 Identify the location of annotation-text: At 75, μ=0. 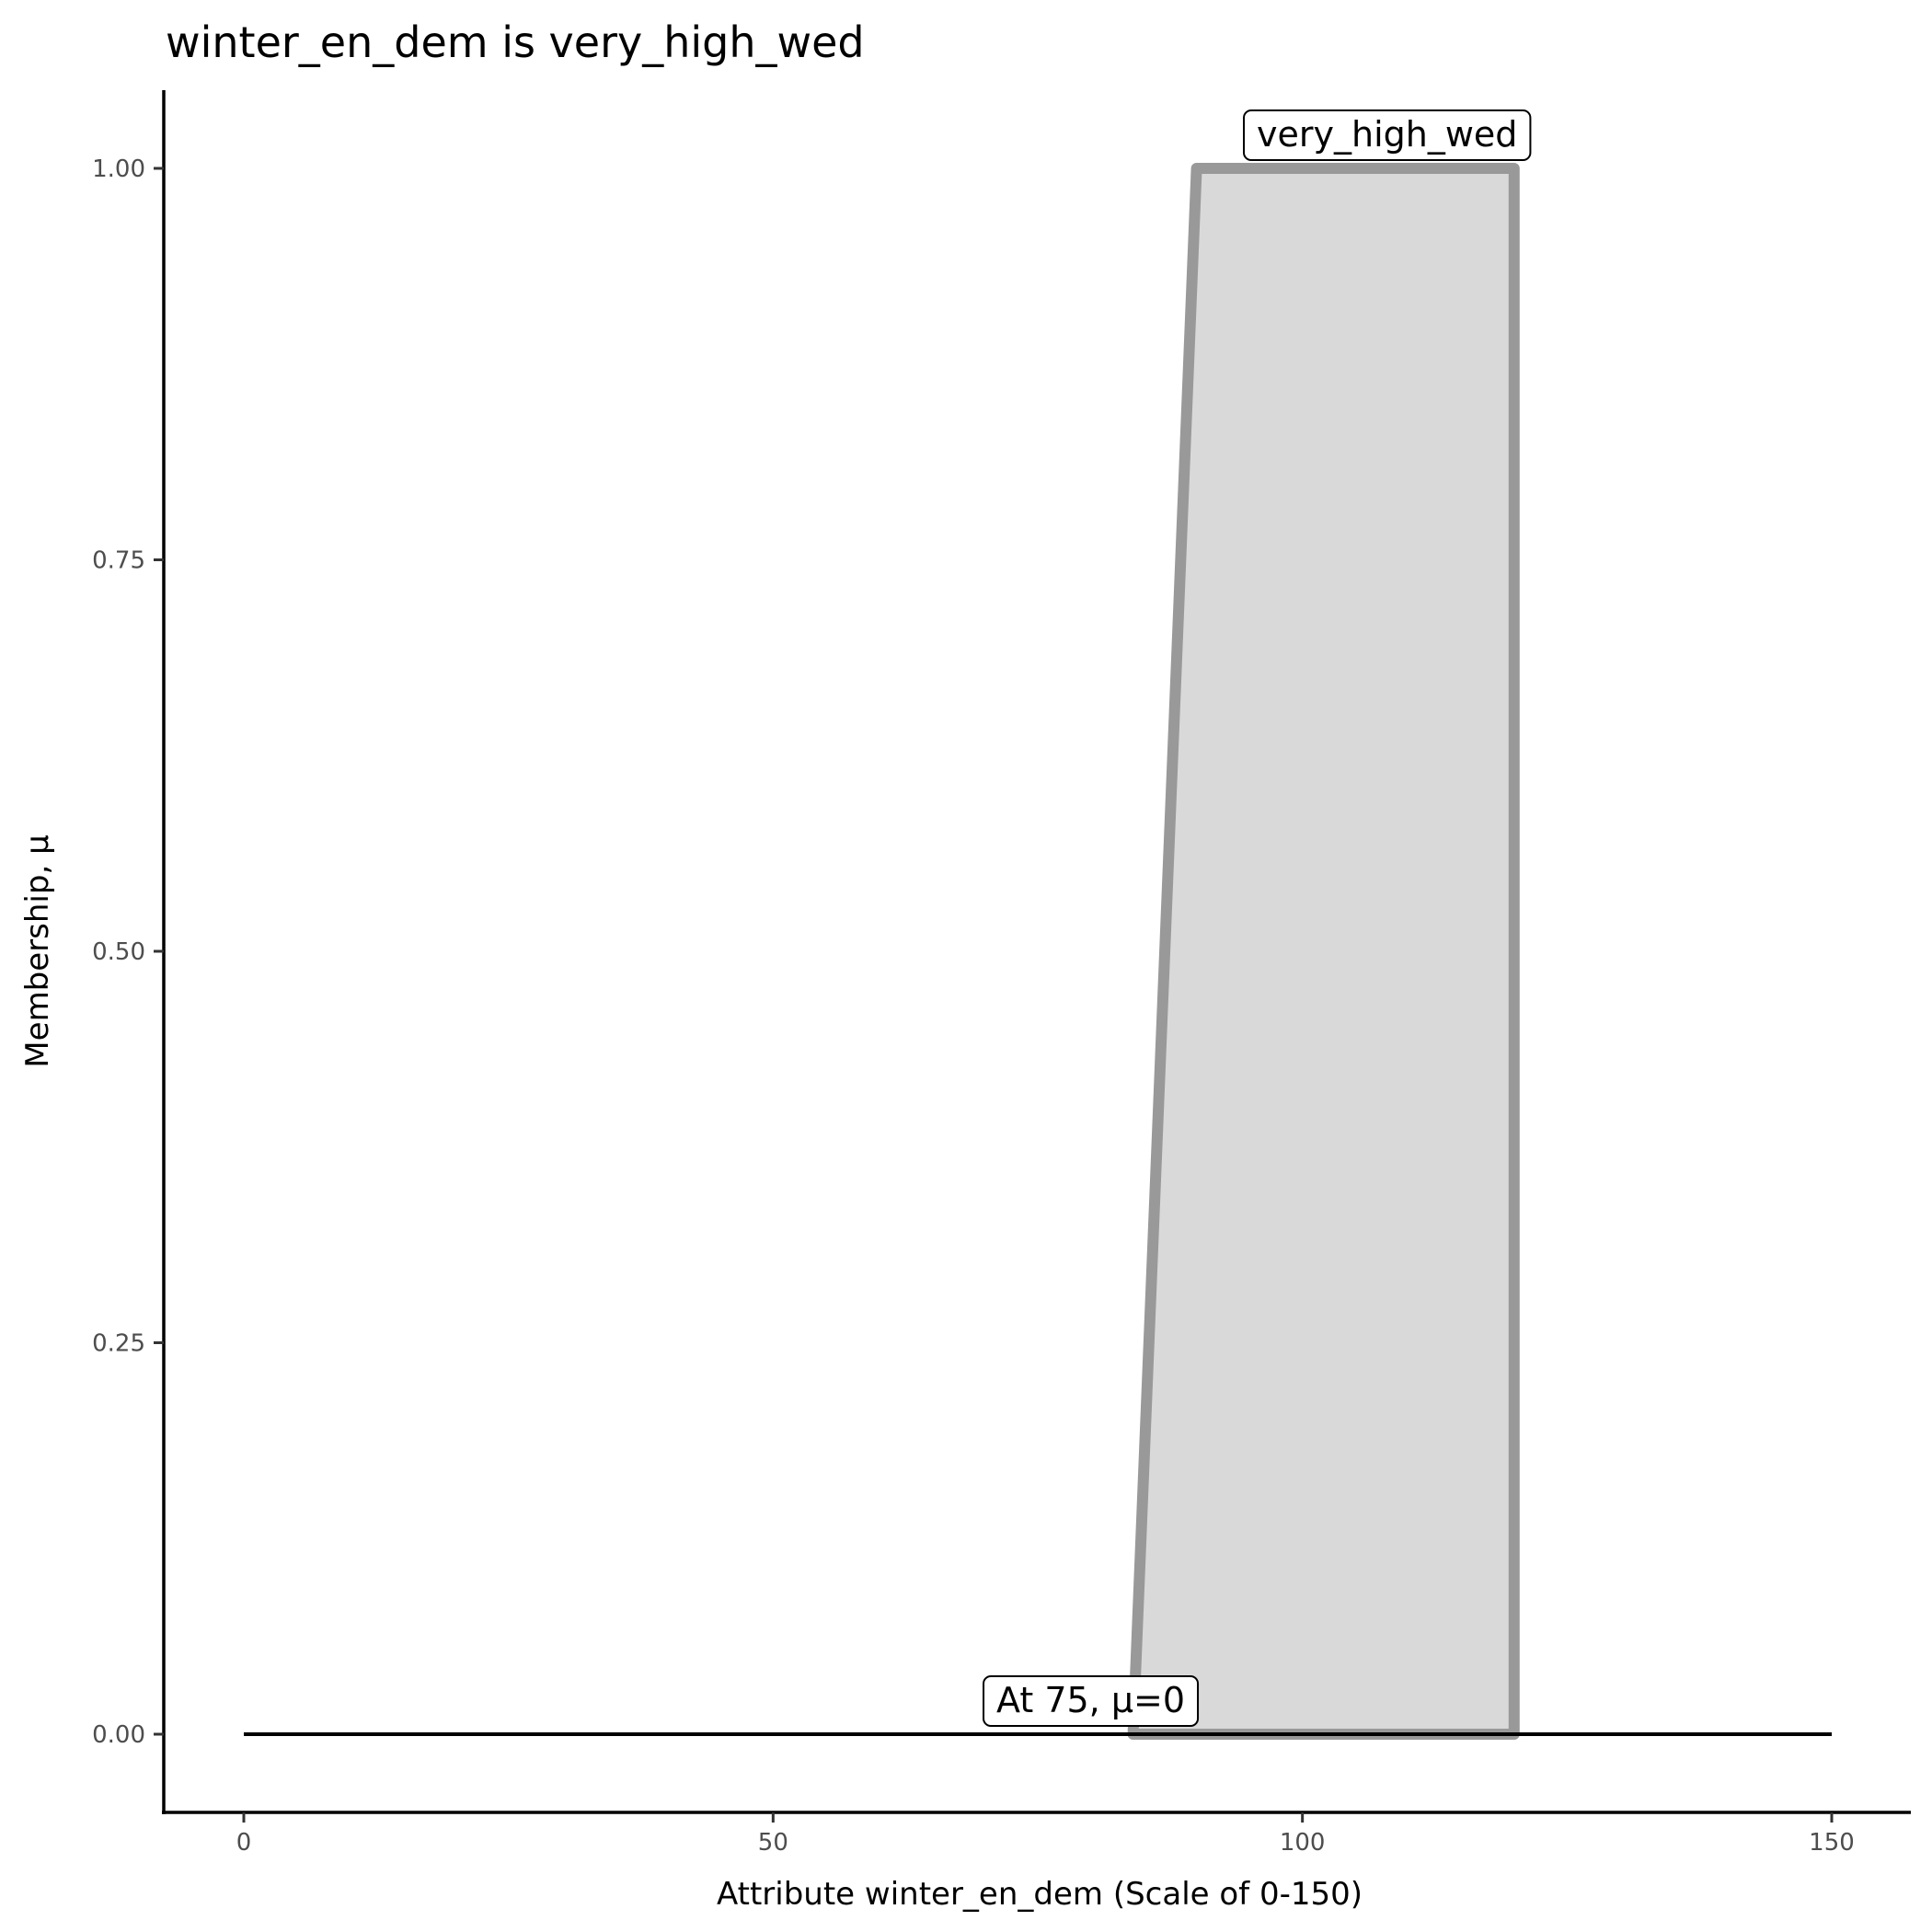
(1090, 1700).